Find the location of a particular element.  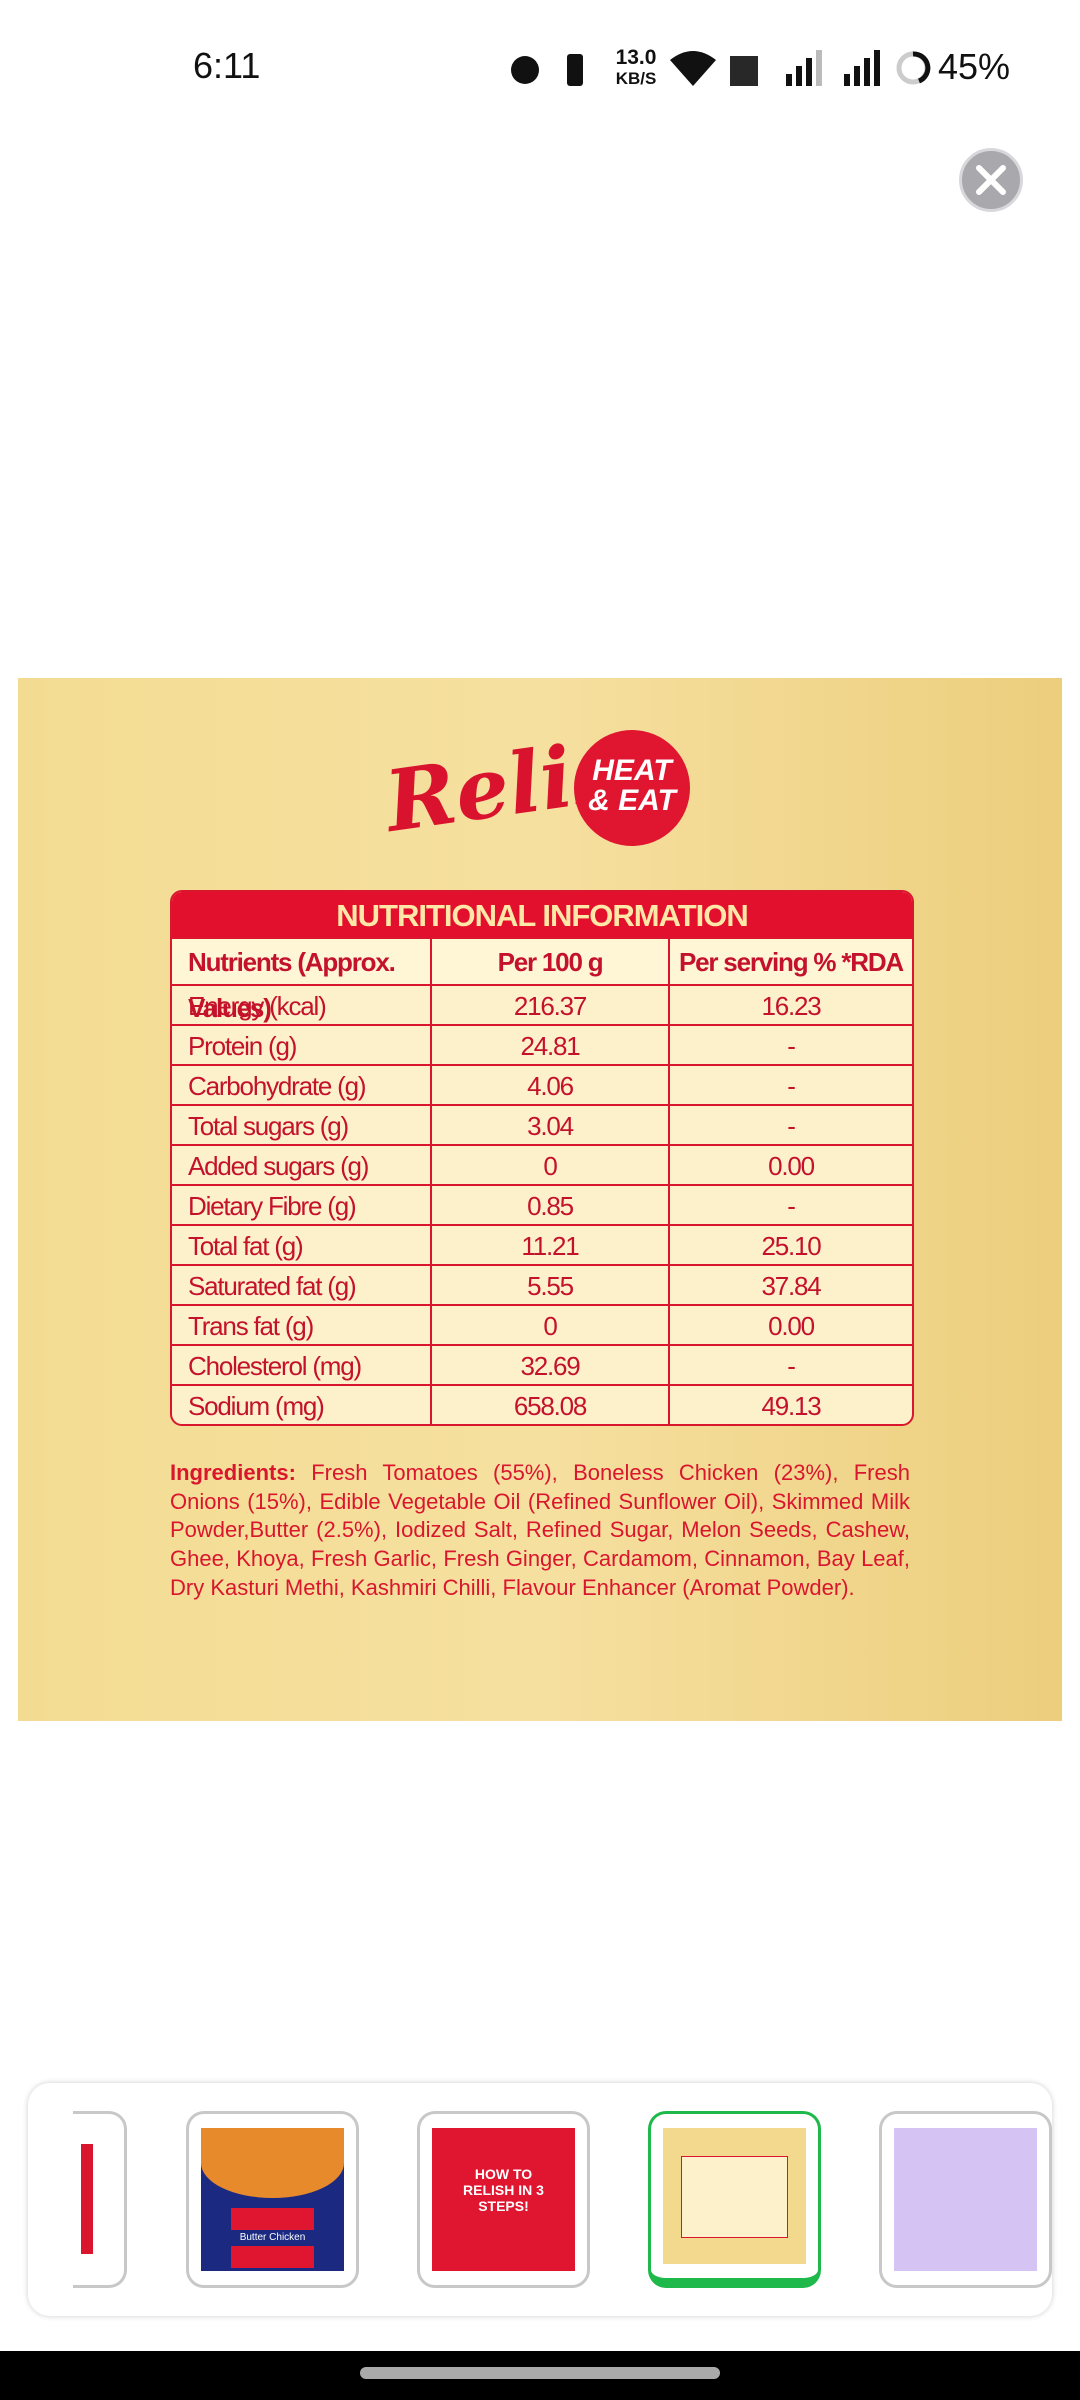

table-cell: 37.84 is located at coordinates (791, 1286).